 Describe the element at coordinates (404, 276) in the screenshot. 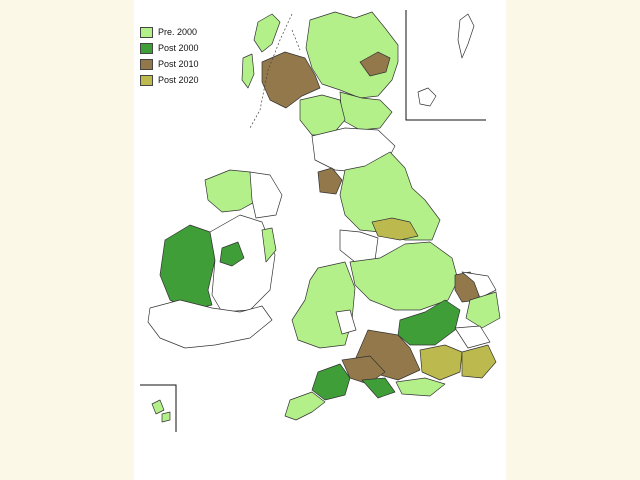

I see `region-midlands` at that location.